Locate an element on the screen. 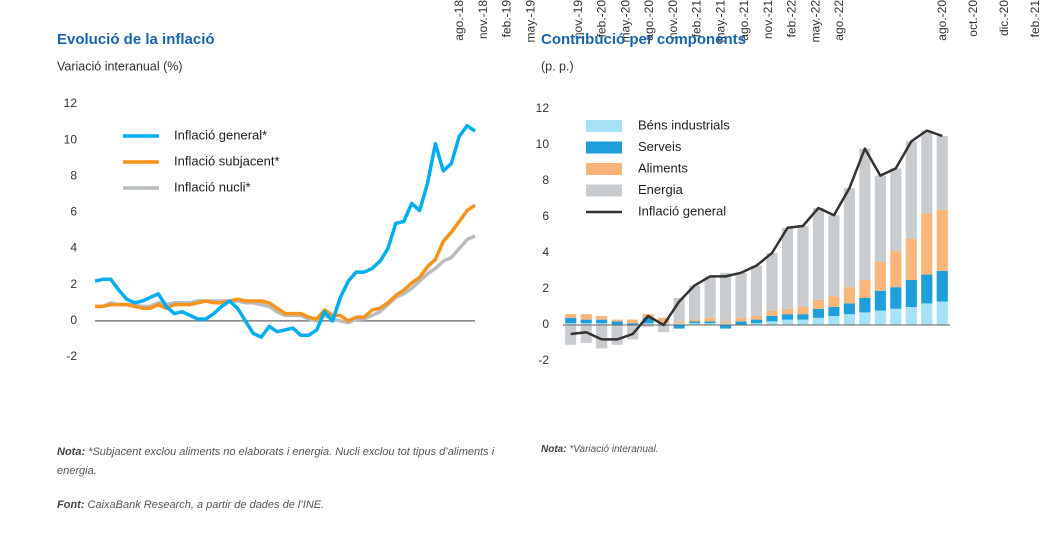 This screenshot has width=1043, height=537. x-tick-label: ago.-21 is located at coordinates (744, 20).